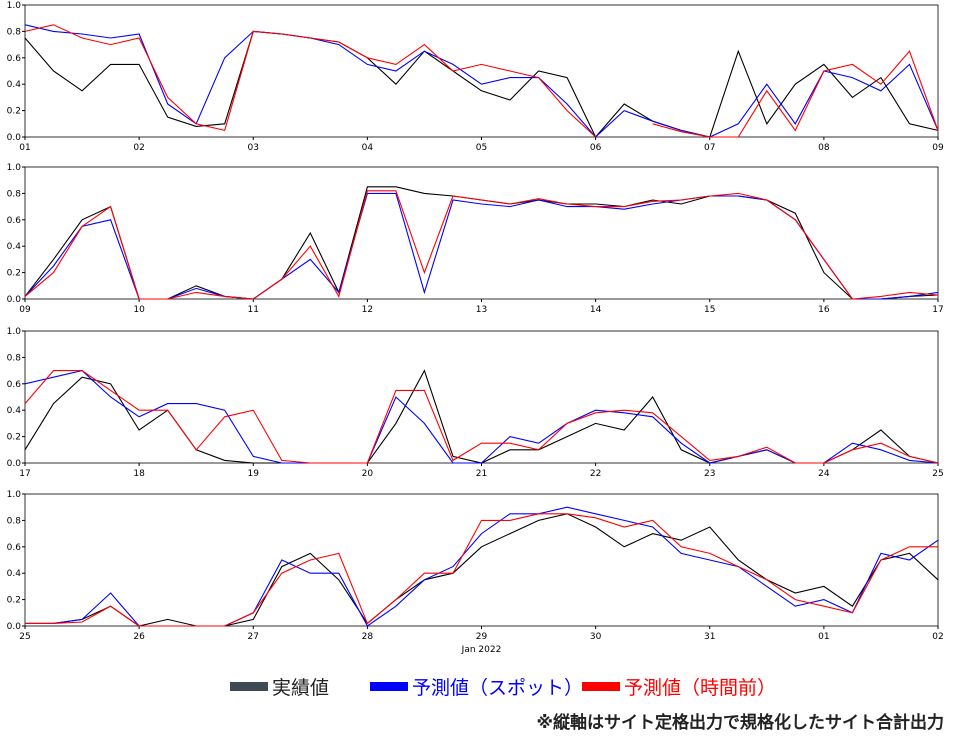 The width and height of the screenshot is (962, 755). What do you see at coordinates (253, 310) in the screenshot?
I see `x-tick-label: 11` at bounding box center [253, 310].